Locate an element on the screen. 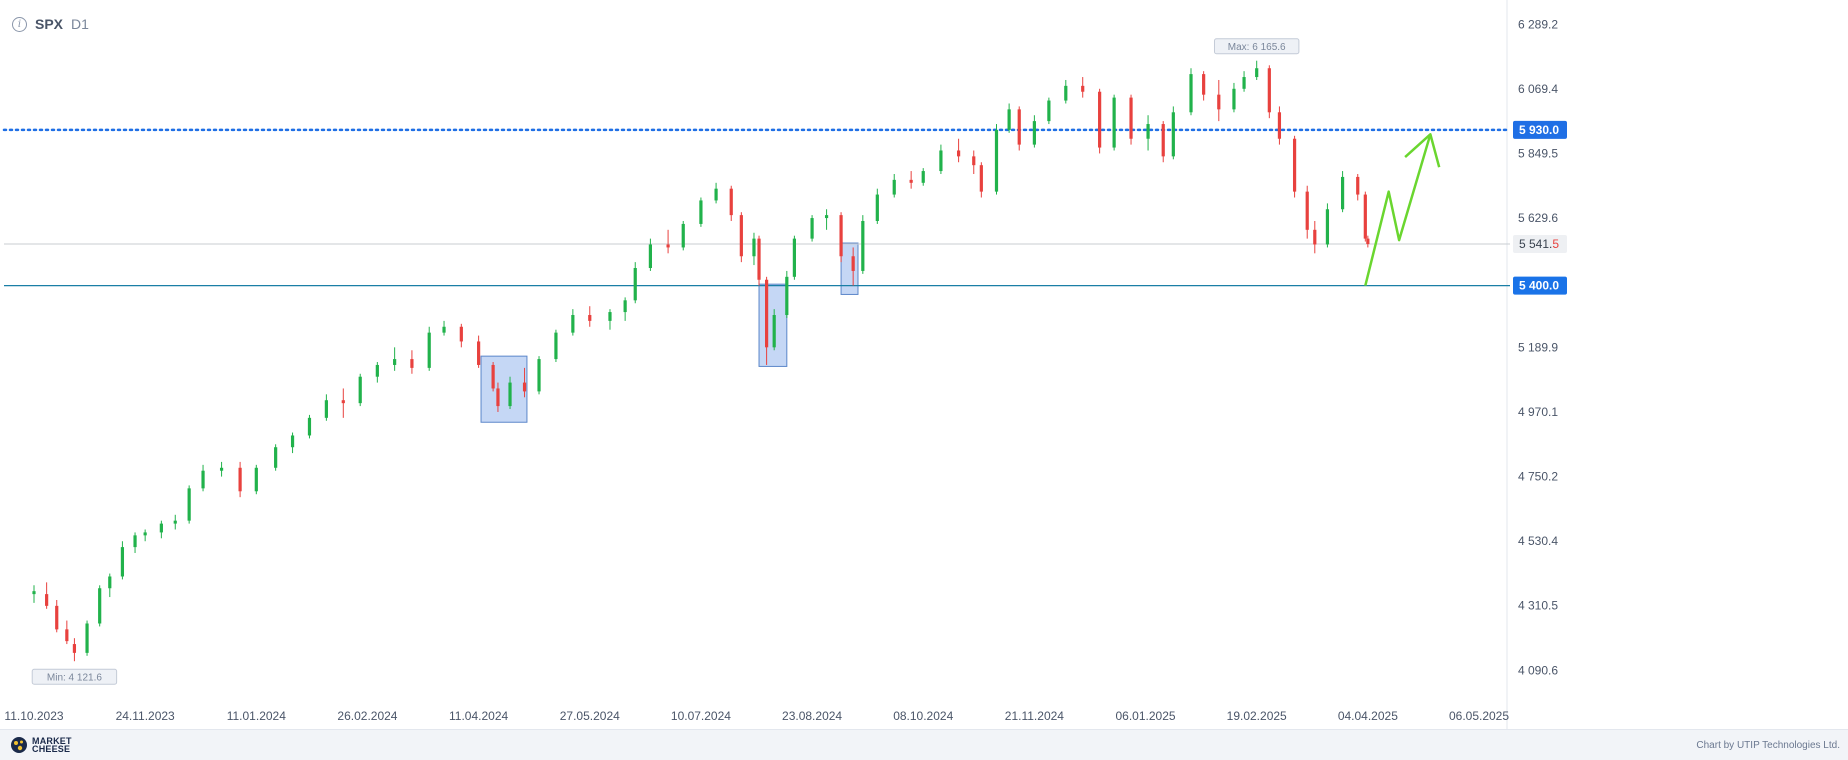 This screenshot has width=1848, height=760. x-tick-label: 27.05.2024 is located at coordinates (590, 716).